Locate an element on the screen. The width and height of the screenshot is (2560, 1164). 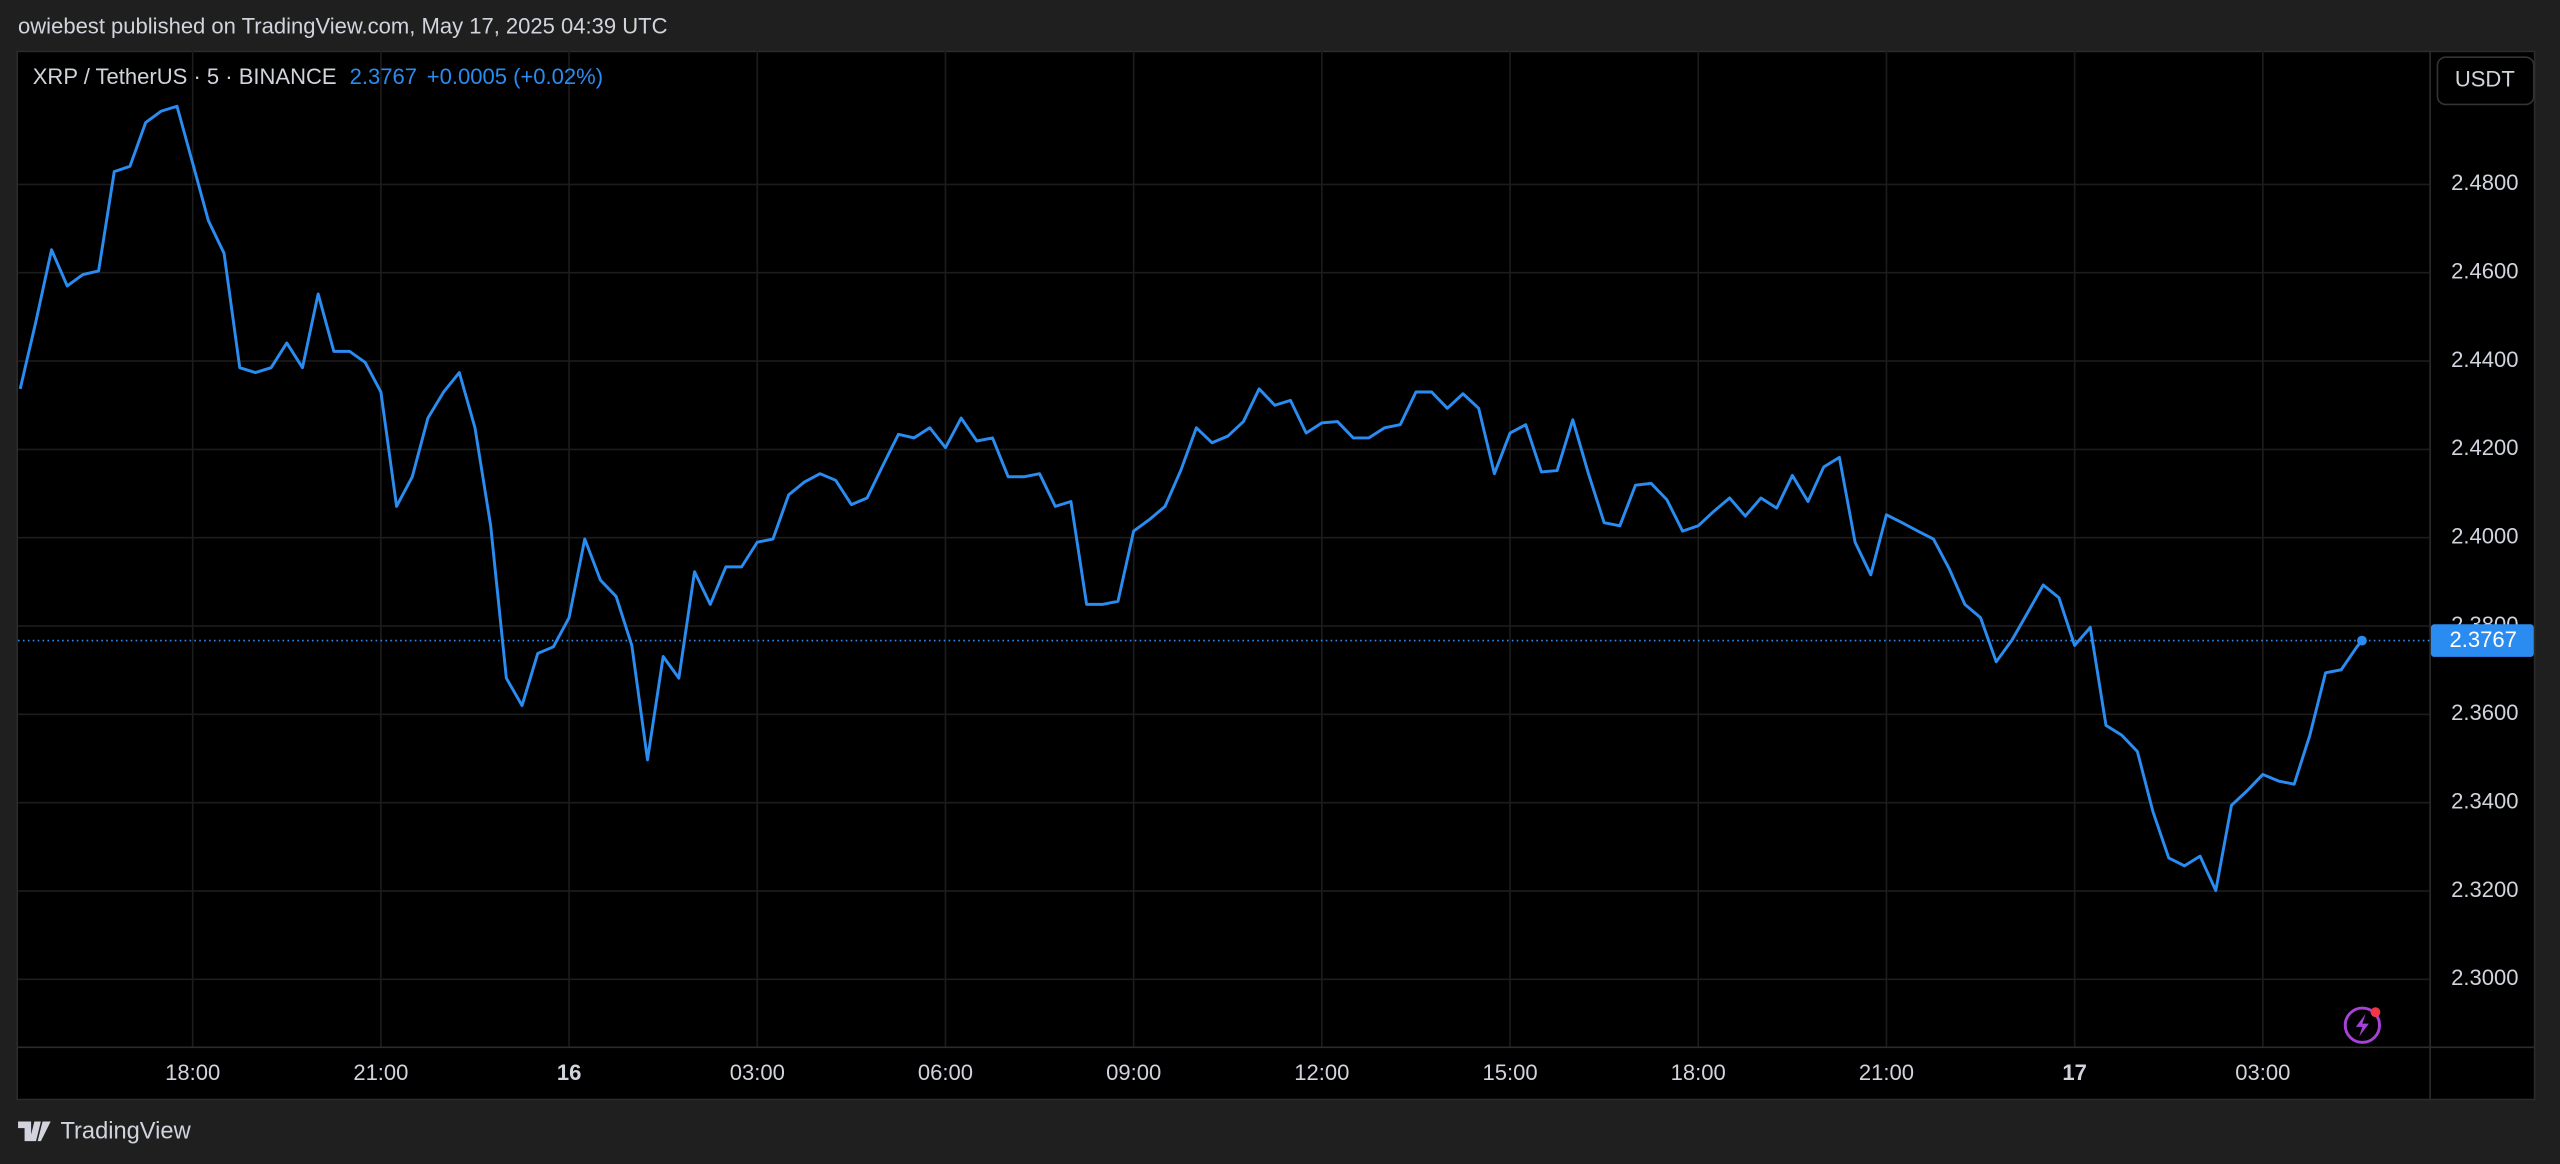
last-price-tag-label: 2.3767 is located at coordinates (2483, 639).